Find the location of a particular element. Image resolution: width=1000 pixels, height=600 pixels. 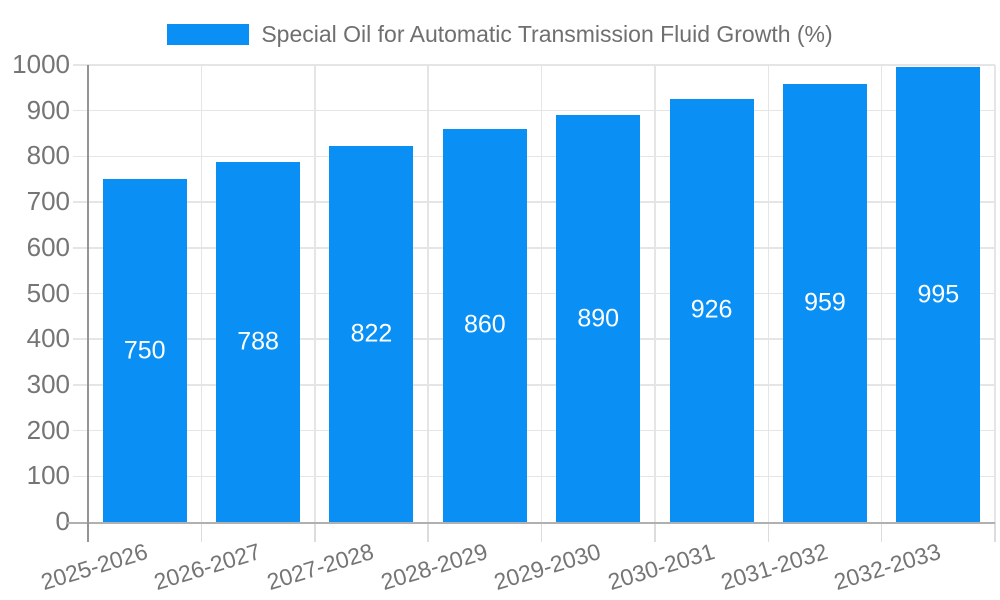

x-axis-tick-label: 2032-2033 is located at coordinates (887, 567).